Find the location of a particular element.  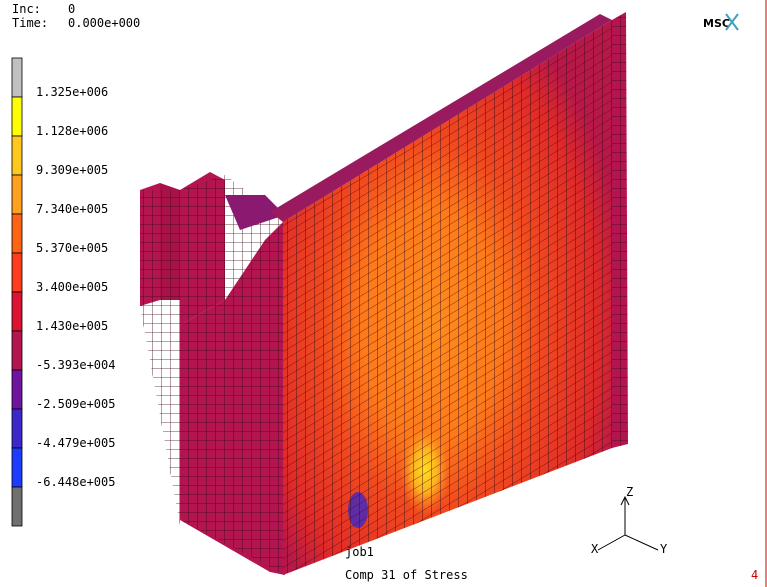

legend-label: -5.393e+004 is located at coordinates (75, 365).